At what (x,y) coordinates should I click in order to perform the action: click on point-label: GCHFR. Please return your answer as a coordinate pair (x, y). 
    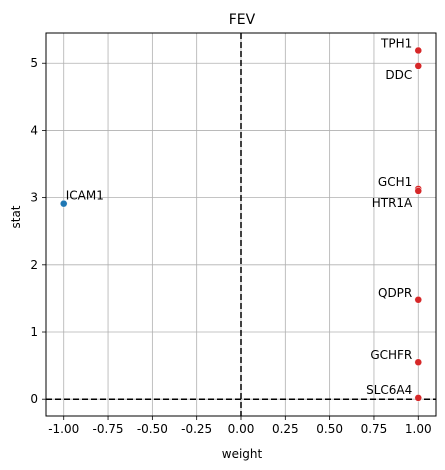
    Looking at the image, I should click on (391, 355).